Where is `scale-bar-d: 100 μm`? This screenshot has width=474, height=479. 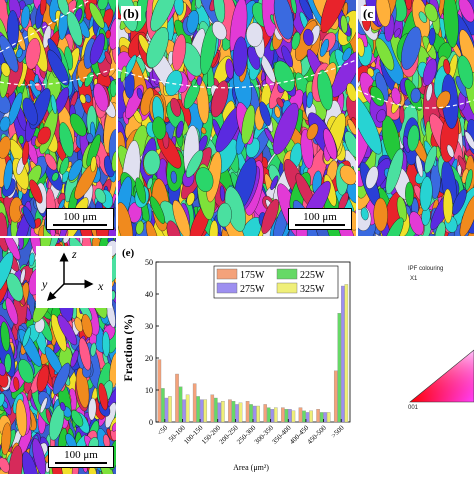 scale-bar-d: 100 μm is located at coordinates (81, 457).